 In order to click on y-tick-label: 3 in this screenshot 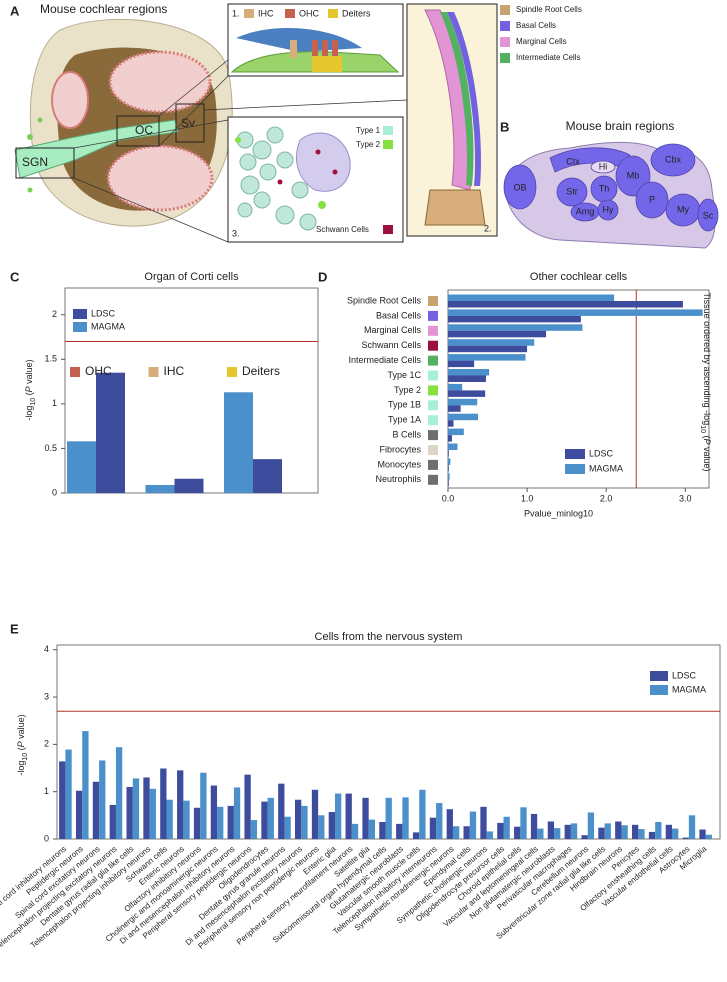, I will do `click(46, 696)`.